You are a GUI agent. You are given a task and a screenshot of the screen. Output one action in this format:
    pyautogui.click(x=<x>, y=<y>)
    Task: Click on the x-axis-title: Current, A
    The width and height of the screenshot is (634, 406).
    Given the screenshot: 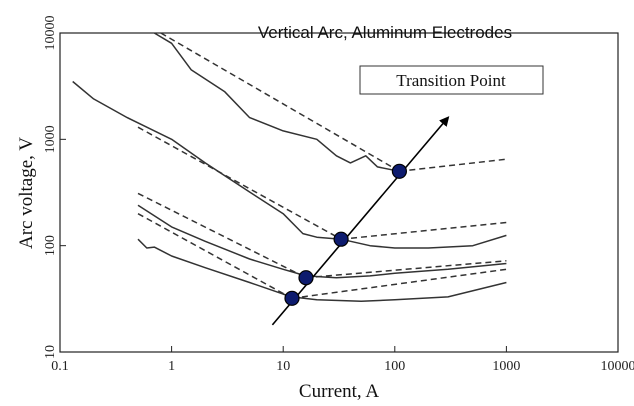 What is the action you would take?
    pyautogui.click(x=339, y=391)
    